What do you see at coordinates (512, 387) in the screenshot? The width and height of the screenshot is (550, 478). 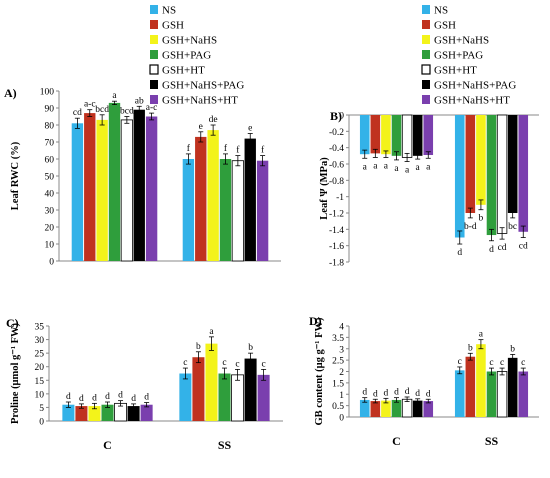 I see `p3-bar-gsh-nahs-pag-ss` at bounding box center [512, 387].